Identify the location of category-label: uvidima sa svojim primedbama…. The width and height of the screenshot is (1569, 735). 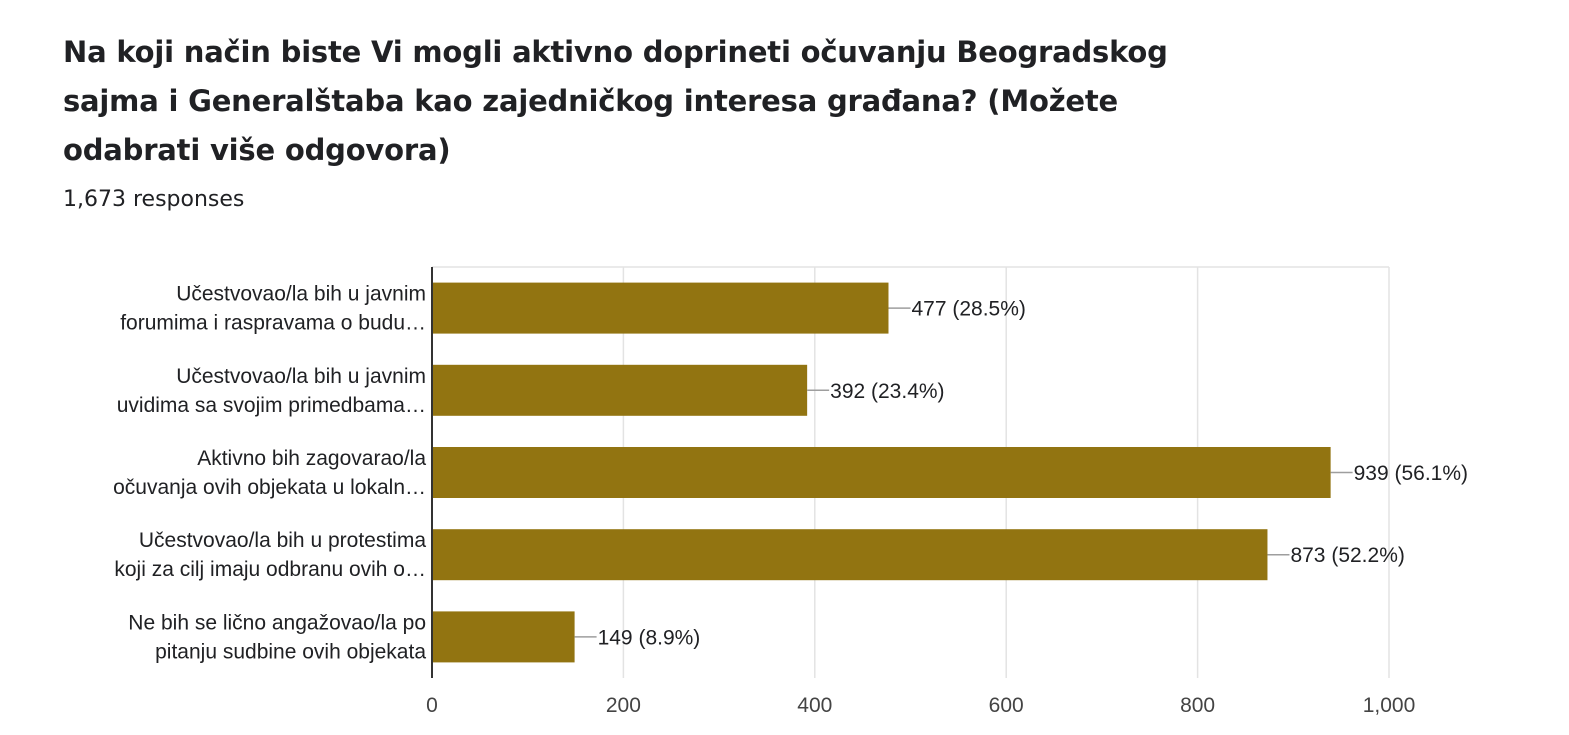
(271, 405).